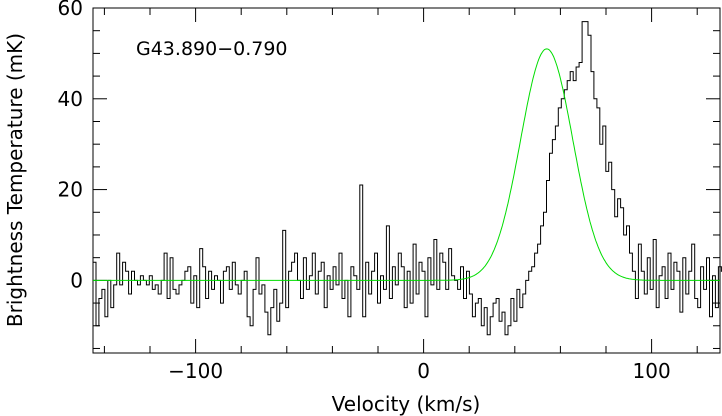 This screenshot has width=722, height=416. Describe the element at coordinates (70, 10) in the screenshot. I see `y-tick-label: 60` at that location.